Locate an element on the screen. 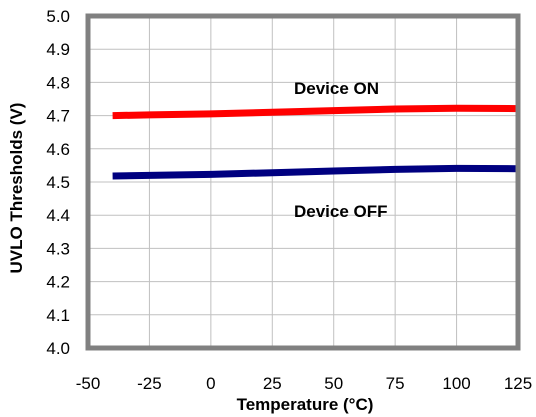  x-tick-label: 75 is located at coordinates (395, 383).